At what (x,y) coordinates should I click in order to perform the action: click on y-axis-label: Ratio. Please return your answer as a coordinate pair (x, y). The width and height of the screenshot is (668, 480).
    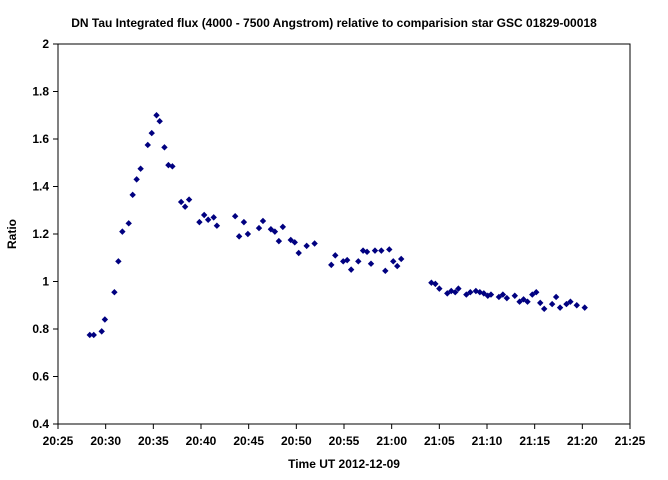
    Looking at the image, I should click on (12, 234).